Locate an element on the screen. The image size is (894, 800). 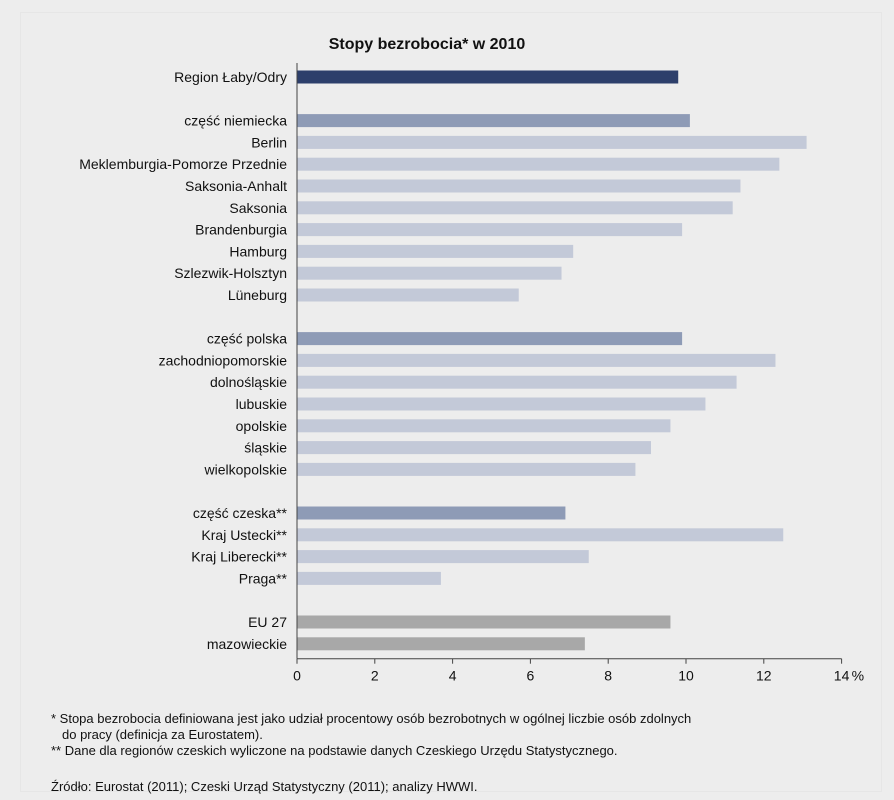
x-tick-label: 8 is located at coordinates (608, 676).